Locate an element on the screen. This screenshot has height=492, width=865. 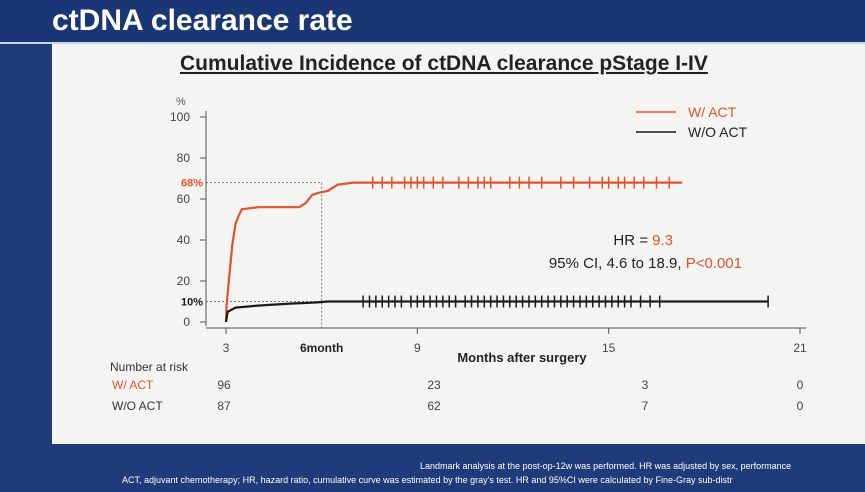
y-tick-label: 20 is located at coordinates (184, 281).